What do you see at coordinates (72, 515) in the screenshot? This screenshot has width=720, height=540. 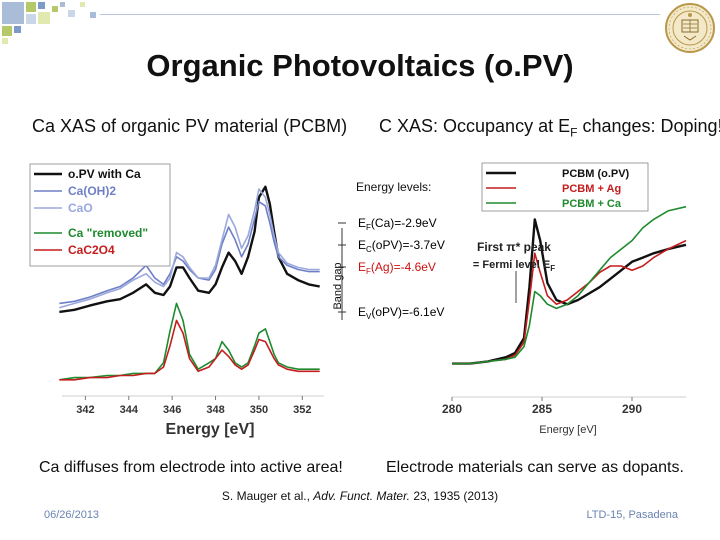 I see `footer-date: 06/26/2013` at bounding box center [72, 515].